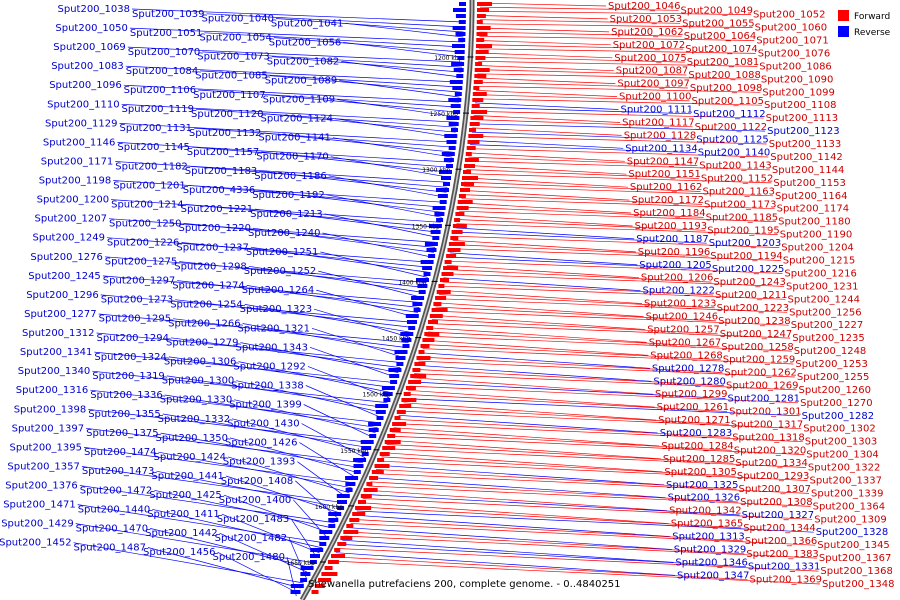 The image size is (900, 600). I want to click on gene-label-forward: Sput200_1071, so click(792, 41).